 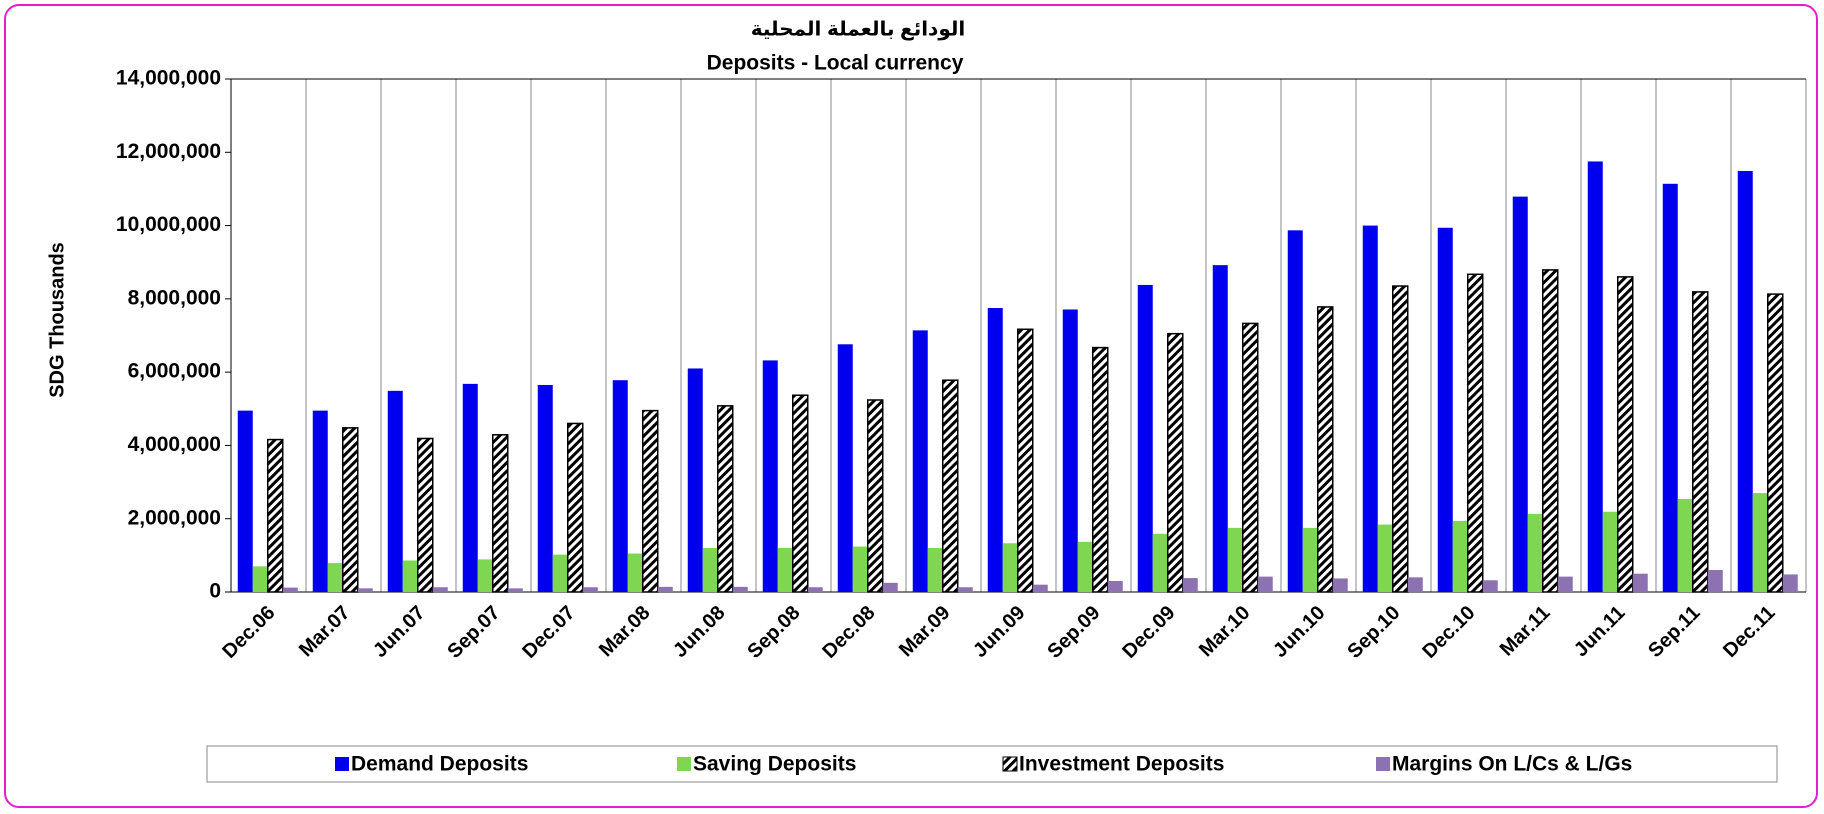 What do you see at coordinates (858, 29) in the screenshot?
I see `chart-title: الودائع بالعملة المحلية` at bounding box center [858, 29].